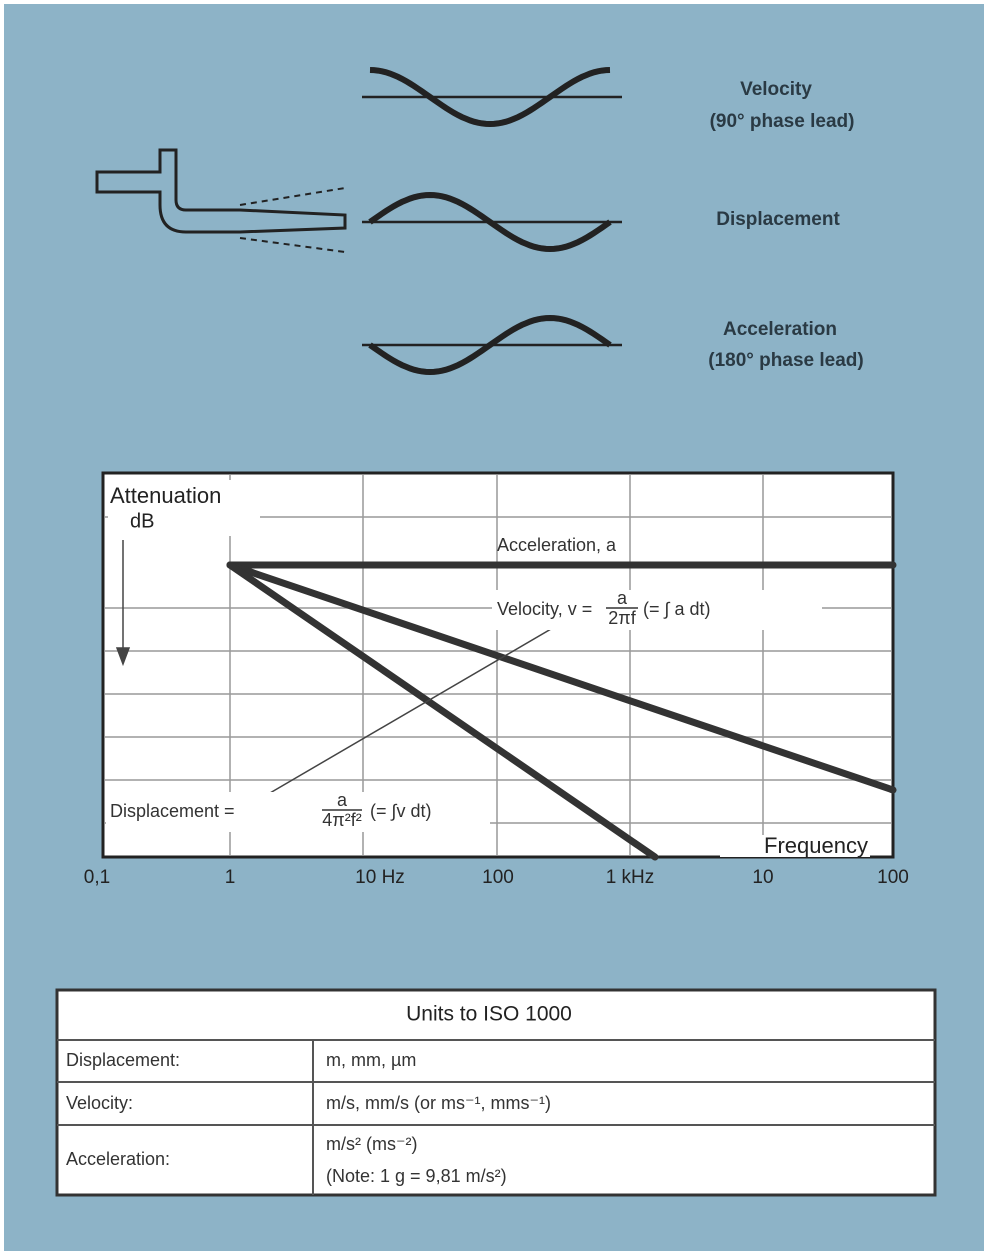 The height and width of the screenshot is (1255, 988). I want to click on x-tick-label: 1, so click(230, 877).